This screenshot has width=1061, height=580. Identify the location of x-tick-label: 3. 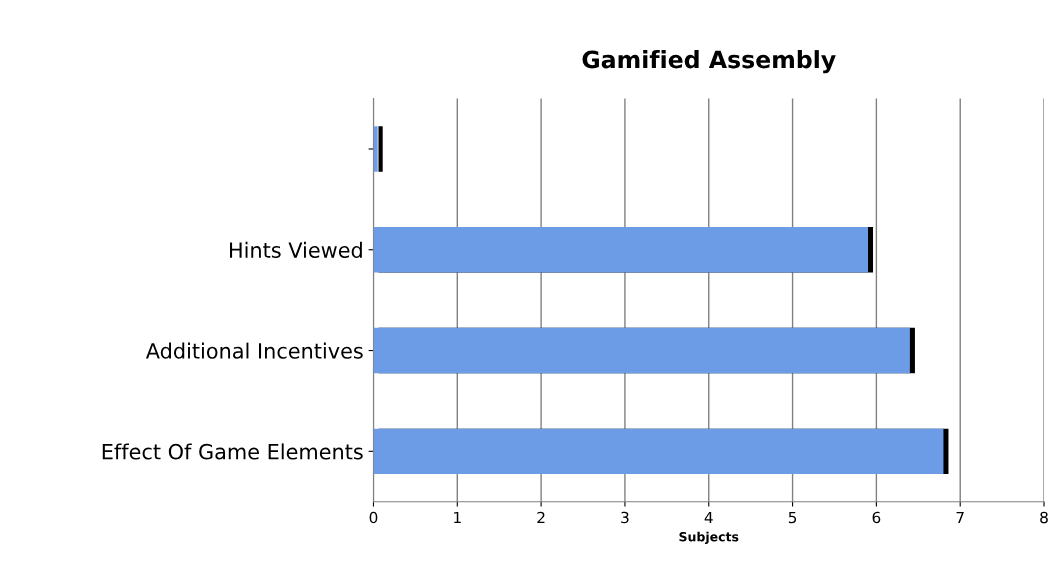
(625, 517).